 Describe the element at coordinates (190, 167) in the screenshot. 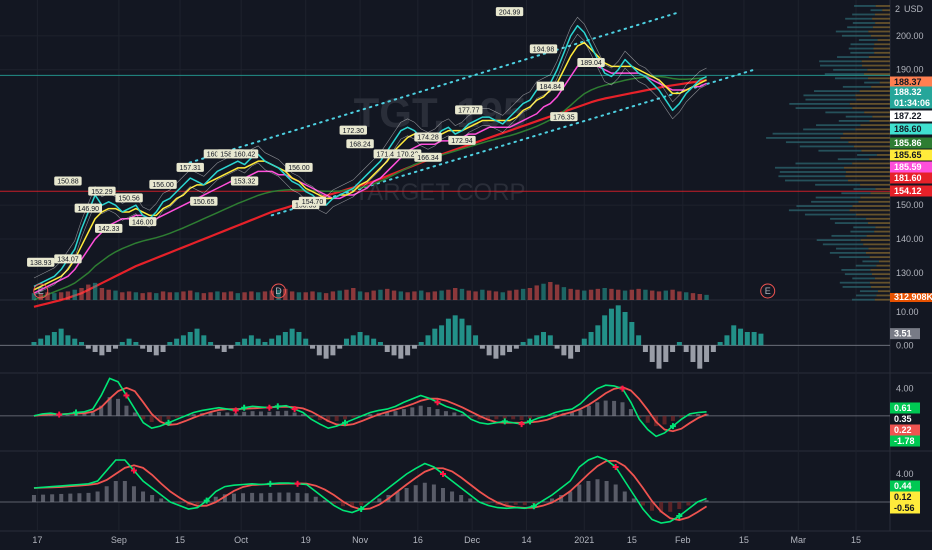

I see `price-annotation: 157.31` at that location.